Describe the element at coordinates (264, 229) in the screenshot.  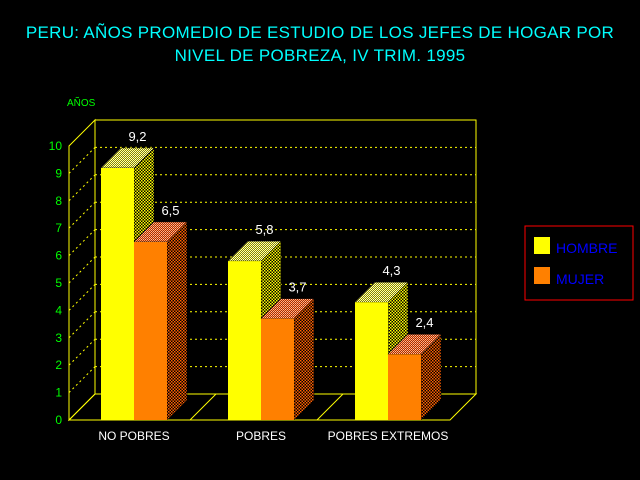
I see `data-label: 5,8` at that location.